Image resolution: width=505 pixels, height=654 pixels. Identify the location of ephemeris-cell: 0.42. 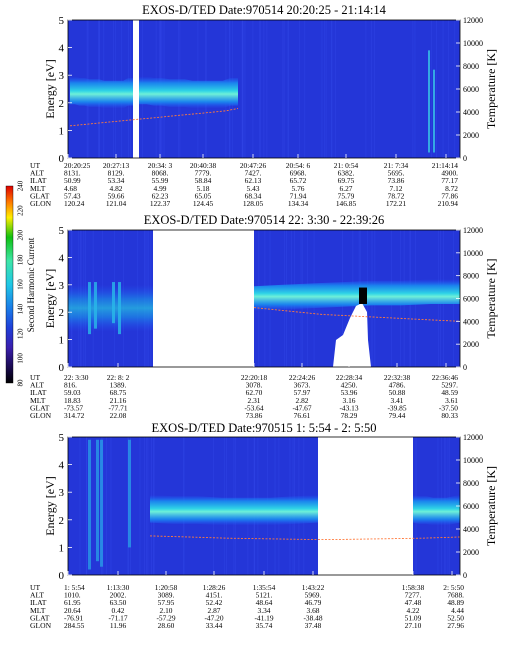
(118, 610).